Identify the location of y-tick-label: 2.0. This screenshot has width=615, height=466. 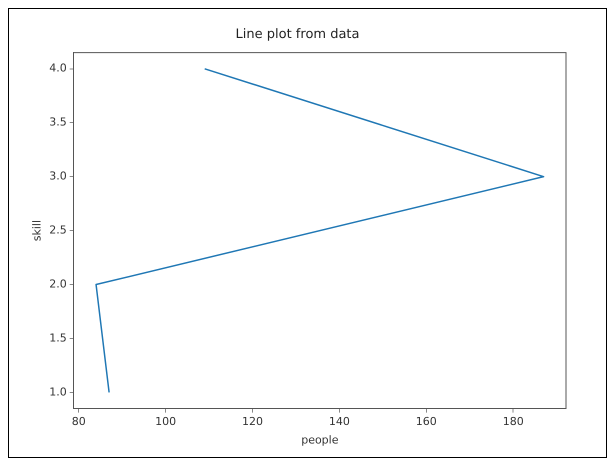
(58, 283).